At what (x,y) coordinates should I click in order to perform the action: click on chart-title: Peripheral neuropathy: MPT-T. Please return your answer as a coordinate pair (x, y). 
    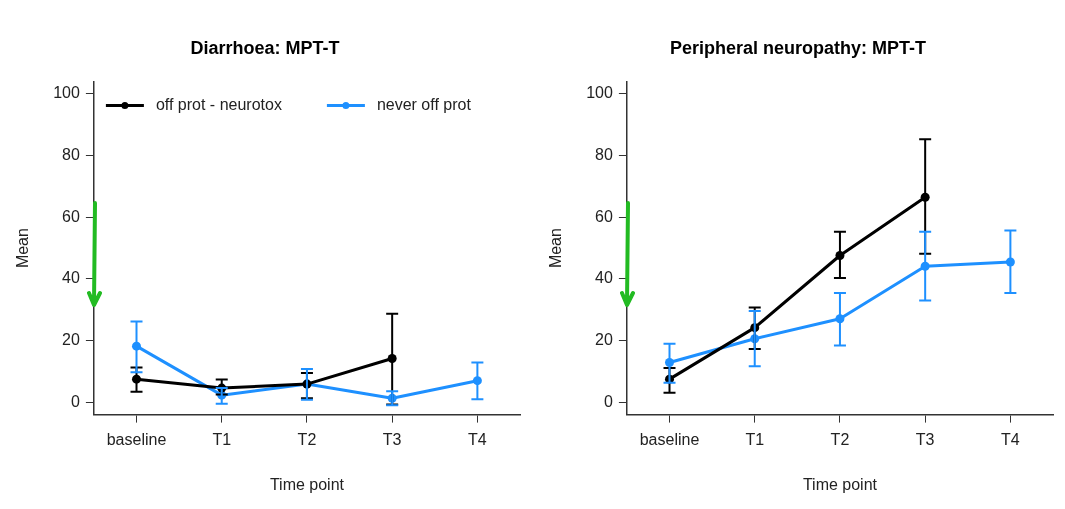
    Looking at the image, I should click on (798, 47).